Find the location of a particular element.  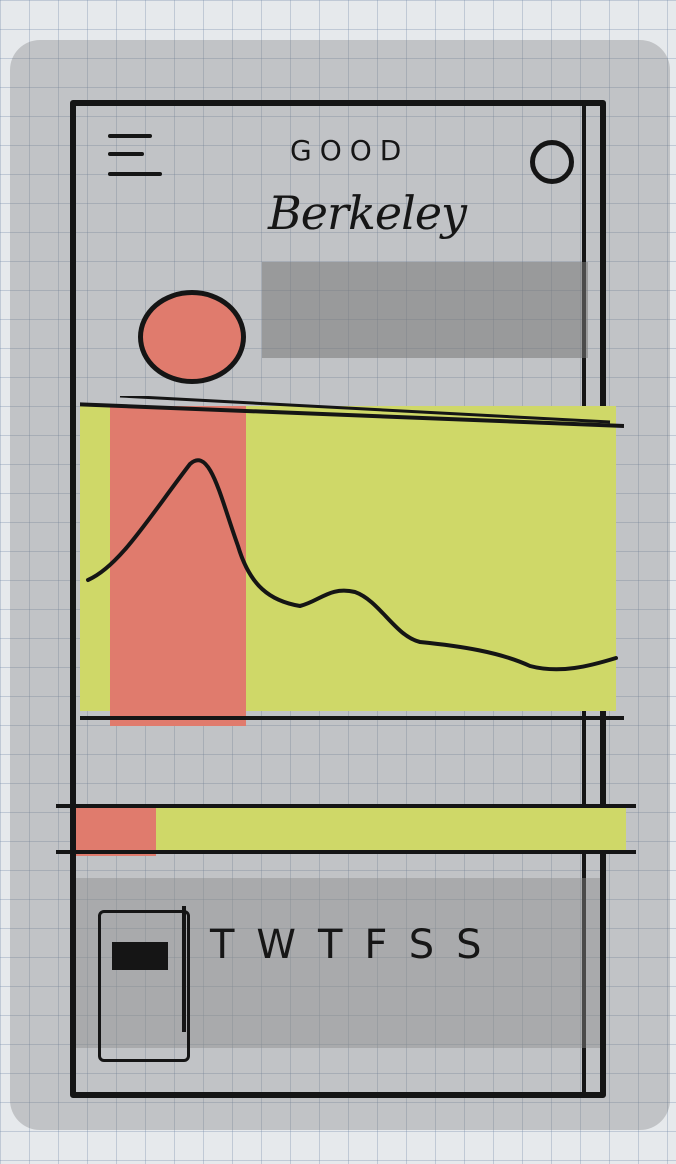

summary-placeholder is located at coordinates (425, 310).